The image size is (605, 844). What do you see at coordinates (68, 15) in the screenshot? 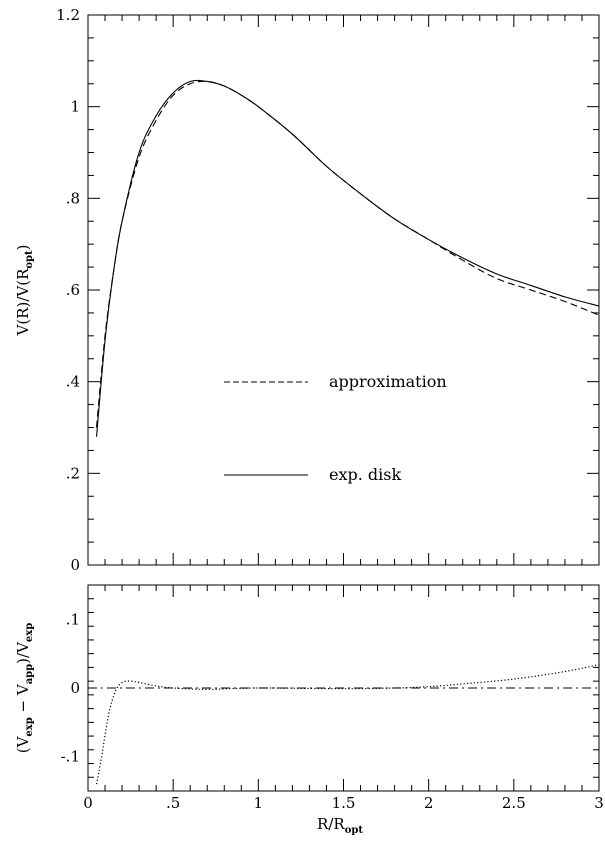
I see `y-tick-label: 1.2` at bounding box center [68, 15].